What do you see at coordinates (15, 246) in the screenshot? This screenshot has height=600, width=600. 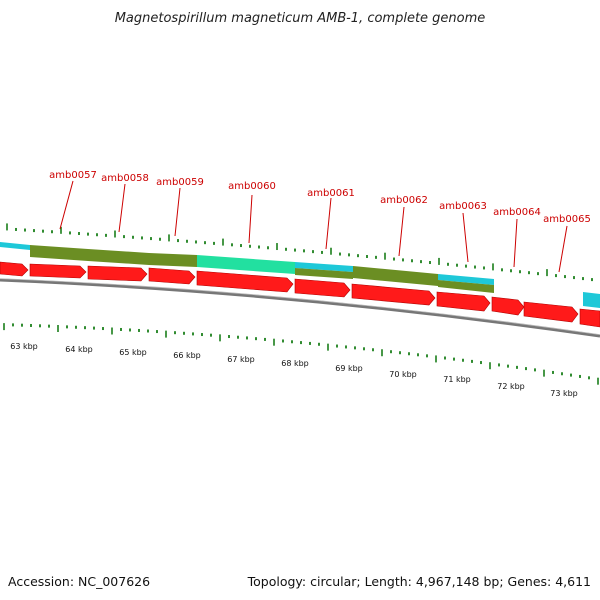 I see `gene-block-cyan-start` at bounding box center [15, 246].